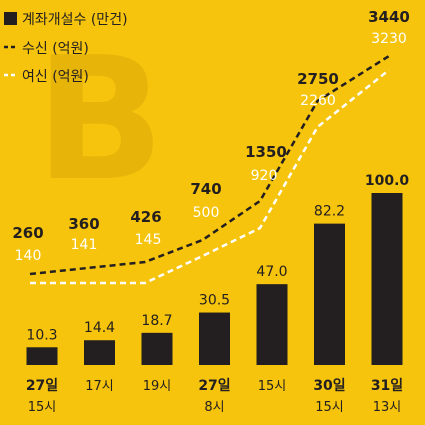  I want to click on watermark-logo: B, so click(100, 120).